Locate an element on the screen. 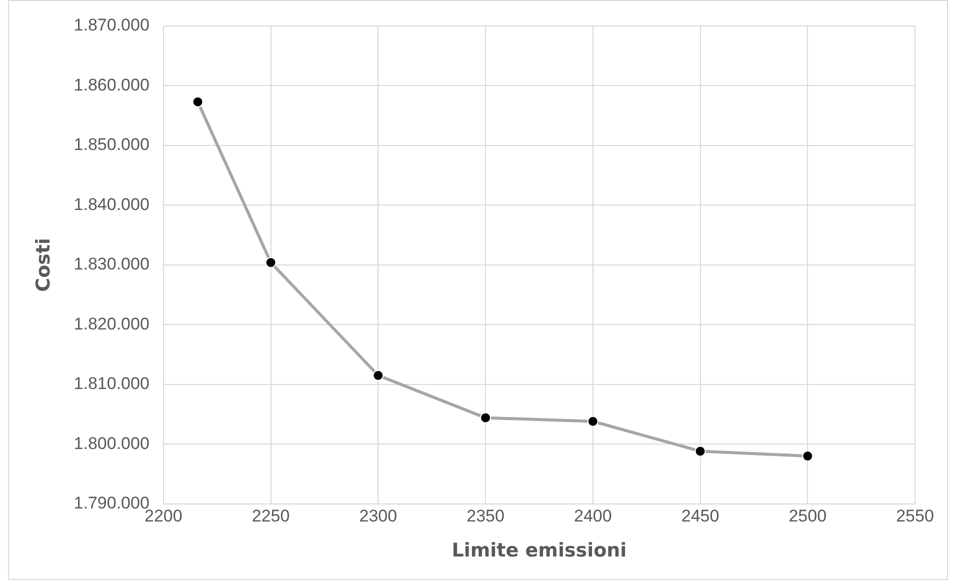 The width and height of the screenshot is (956, 581). x-axis-title: Limite emissioni is located at coordinates (539, 551).